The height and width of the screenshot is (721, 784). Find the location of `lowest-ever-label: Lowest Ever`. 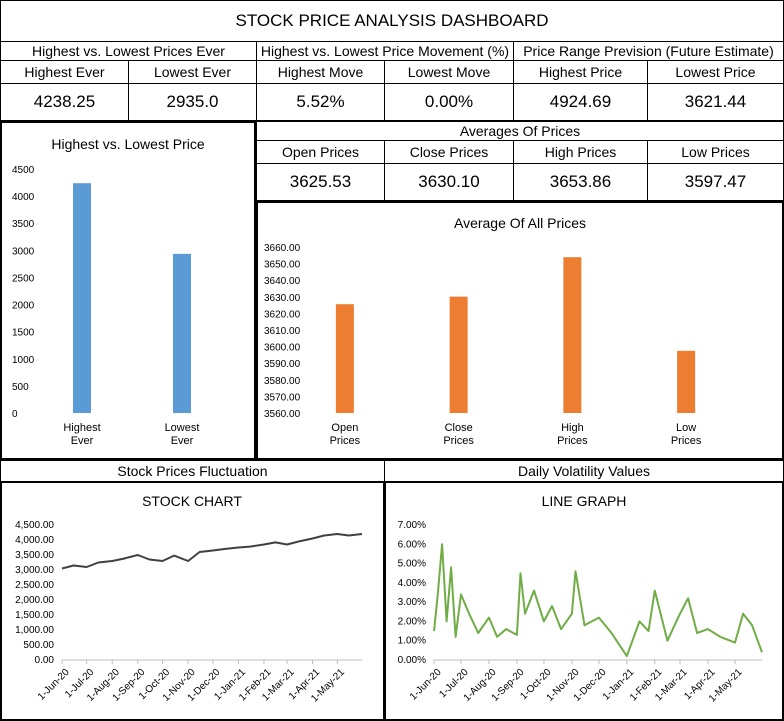

lowest-ever-label: Lowest Ever is located at coordinates (192, 72).